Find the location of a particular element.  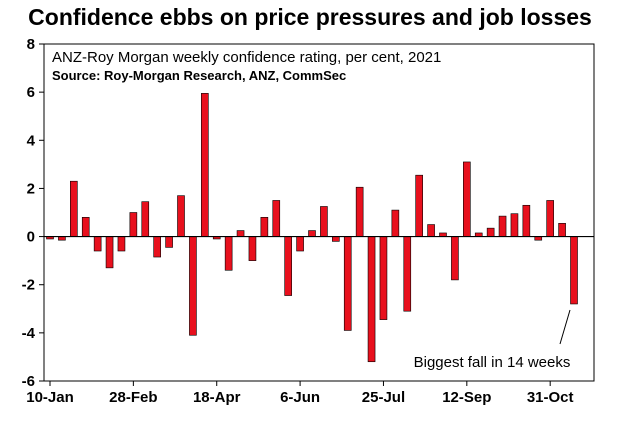

x-tick-label: 6-Jun is located at coordinates (300, 397).